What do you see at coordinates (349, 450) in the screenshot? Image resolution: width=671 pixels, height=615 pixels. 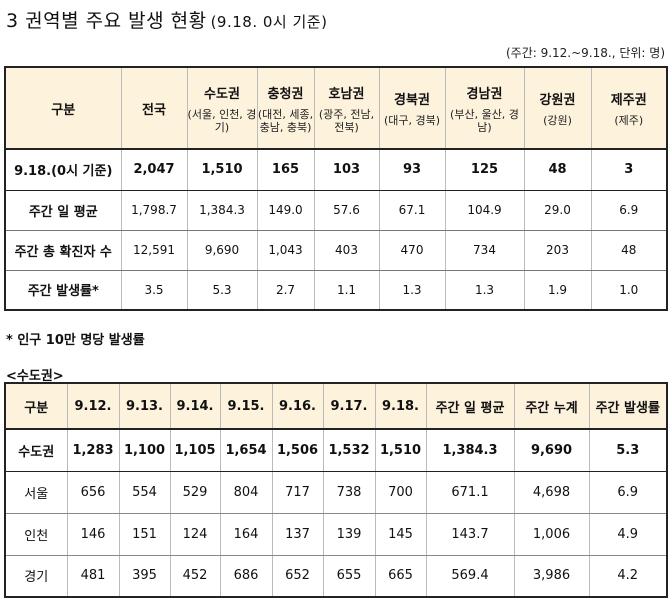 I see `table-cell: 1,532` at bounding box center [349, 450].